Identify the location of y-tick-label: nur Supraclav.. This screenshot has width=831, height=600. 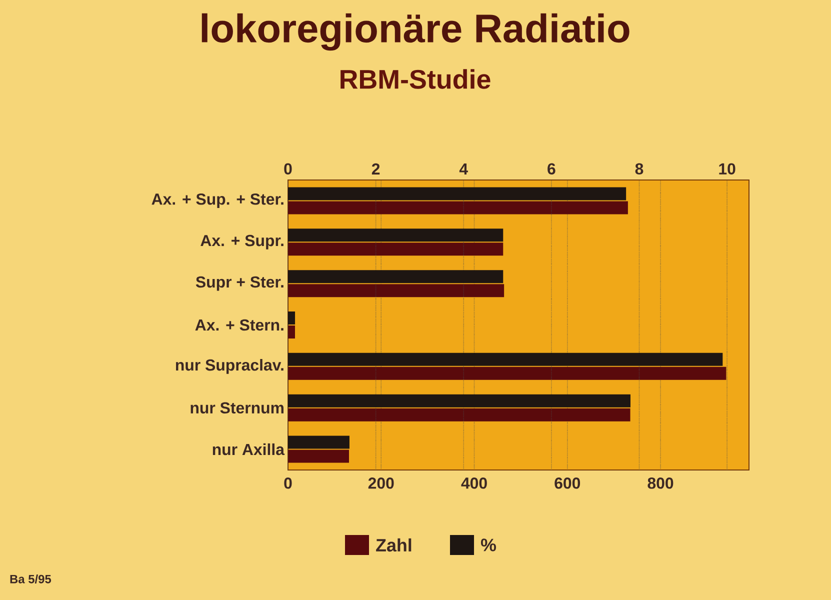
(230, 366).